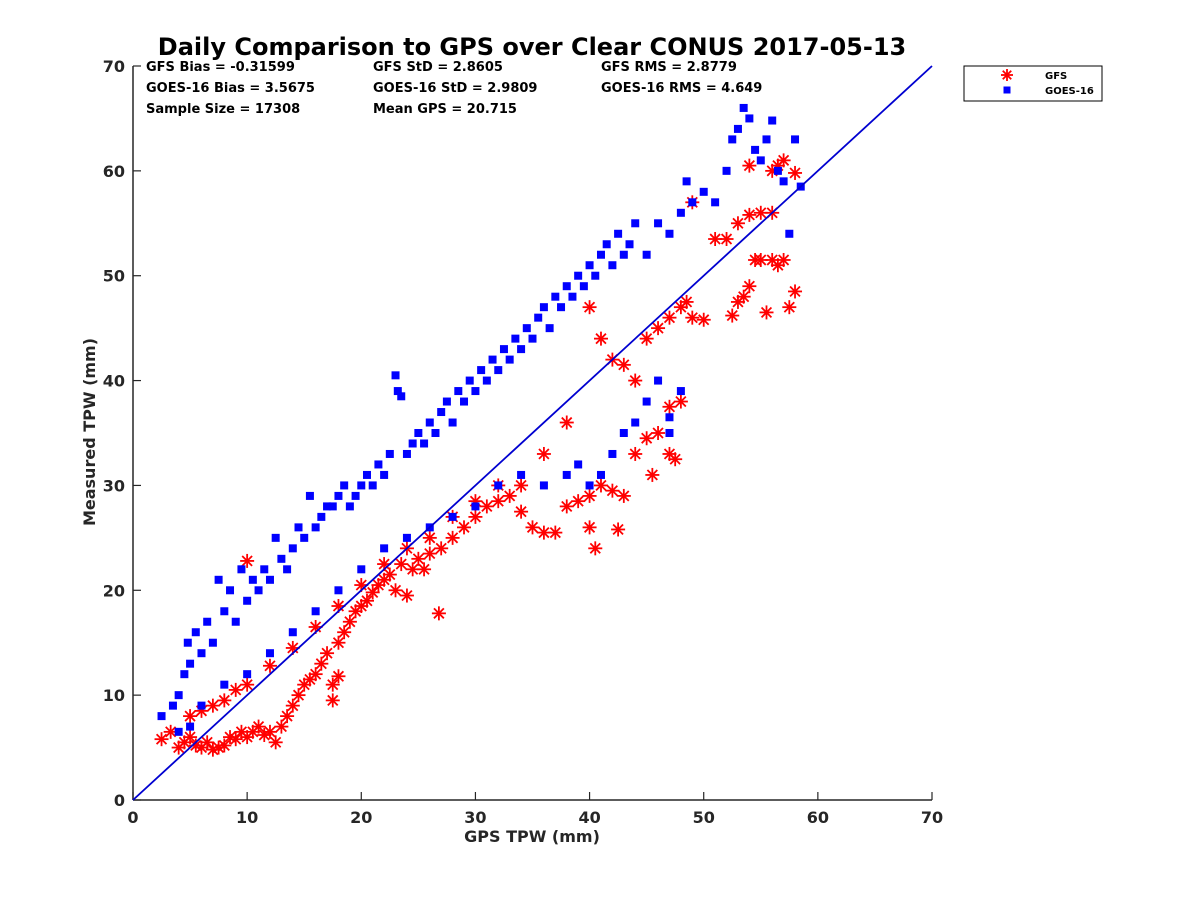 Image resolution: width=1200 pixels, height=900 pixels. Describe the element at coordinates (247, 817) in the screenshot. I see `x-tick-label: 10` at that location.